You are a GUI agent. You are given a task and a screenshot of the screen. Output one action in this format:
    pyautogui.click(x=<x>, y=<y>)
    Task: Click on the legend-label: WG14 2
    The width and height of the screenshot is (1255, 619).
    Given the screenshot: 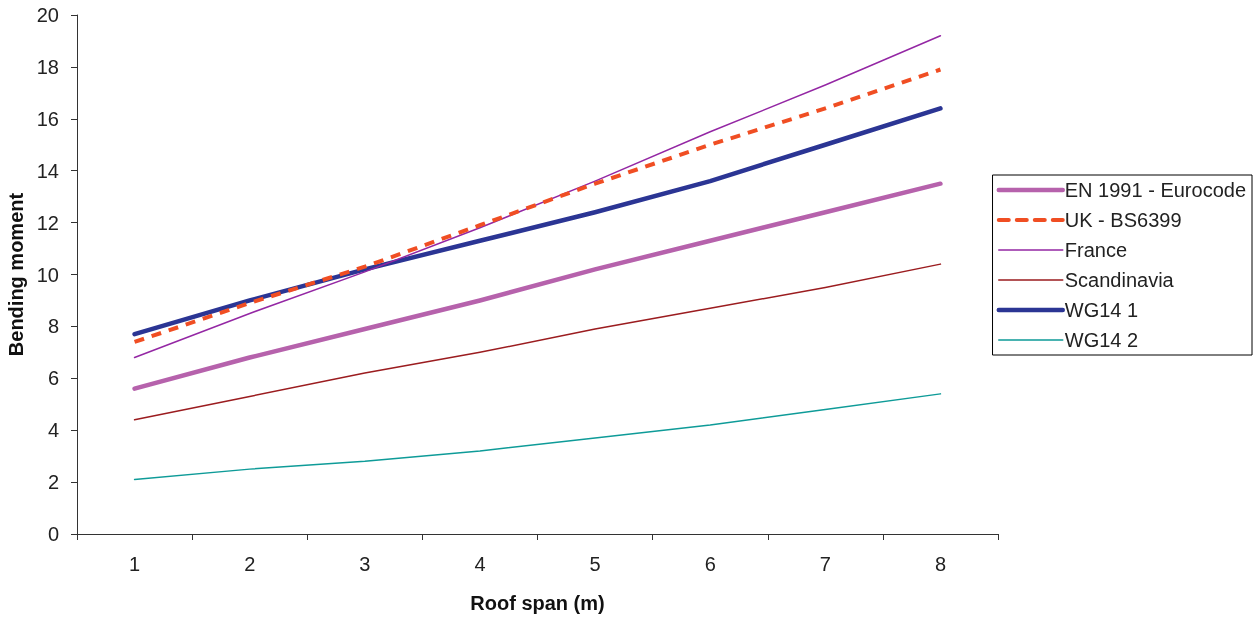 What is the action you would take?
    pyautogui.click(x=1101, y=340)
    